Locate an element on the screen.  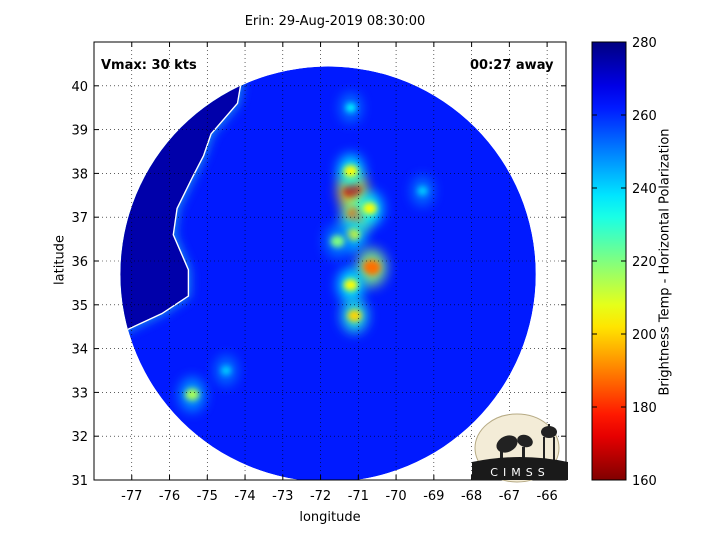
colorbar-tick-label: 240 is located at coordinates (644, 189).